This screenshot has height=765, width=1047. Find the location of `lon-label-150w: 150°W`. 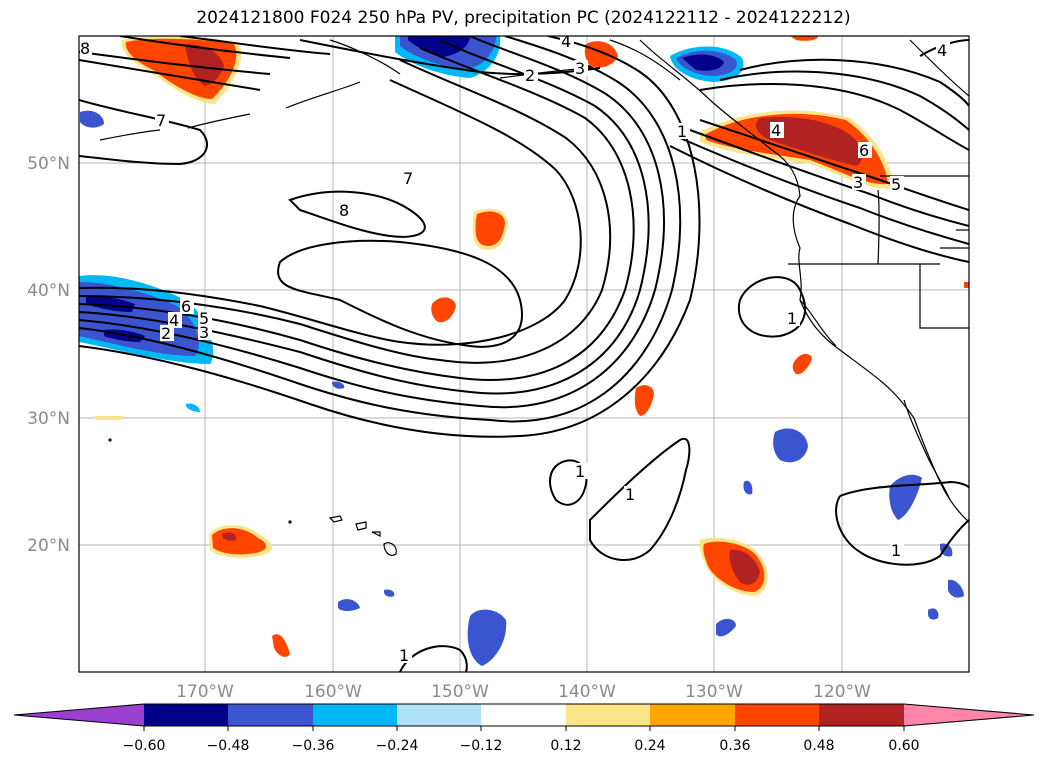

lon-label-150w: 150°W is located at coordinates (460, 692).